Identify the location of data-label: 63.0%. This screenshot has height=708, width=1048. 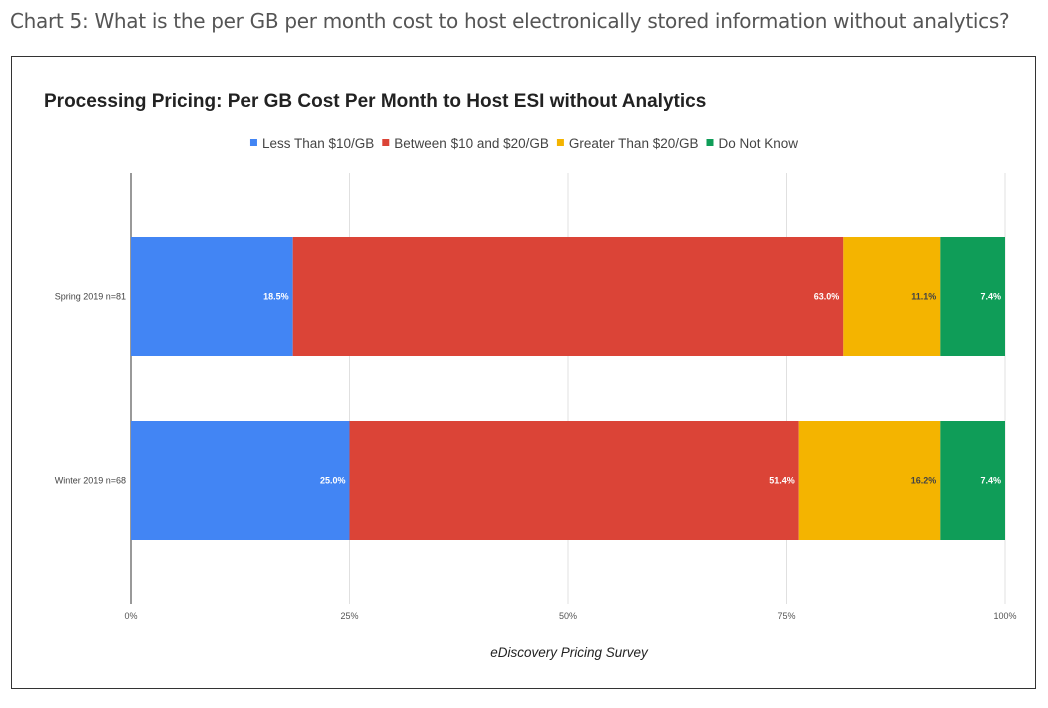
(827, 297).